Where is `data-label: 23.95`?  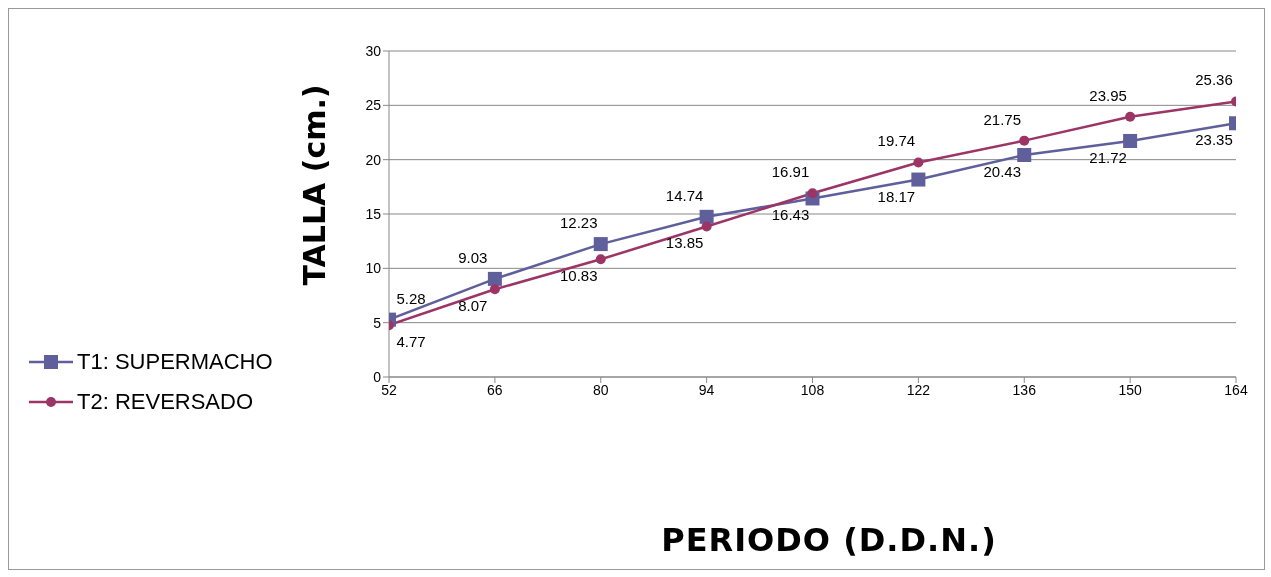
data-label: 23.95 is located at coordinates (1108, 95).